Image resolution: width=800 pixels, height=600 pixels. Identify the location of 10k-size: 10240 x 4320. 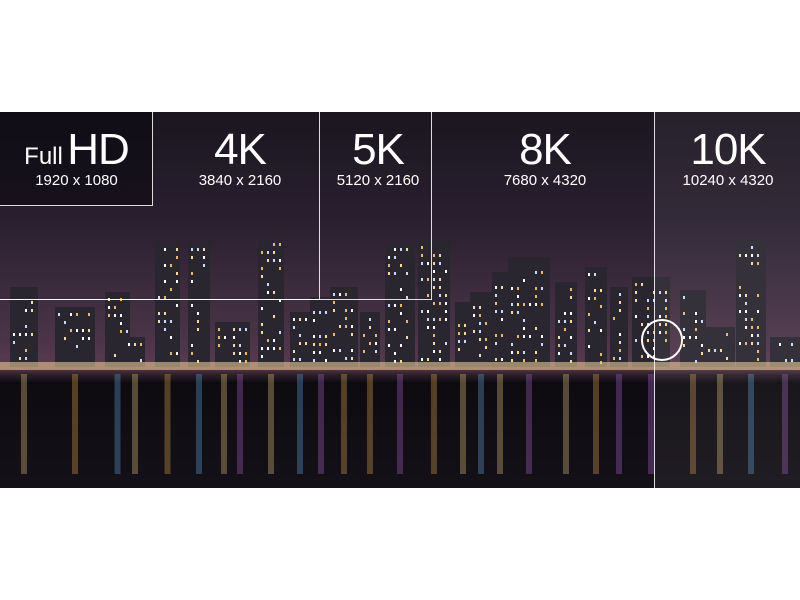
(728, 181).